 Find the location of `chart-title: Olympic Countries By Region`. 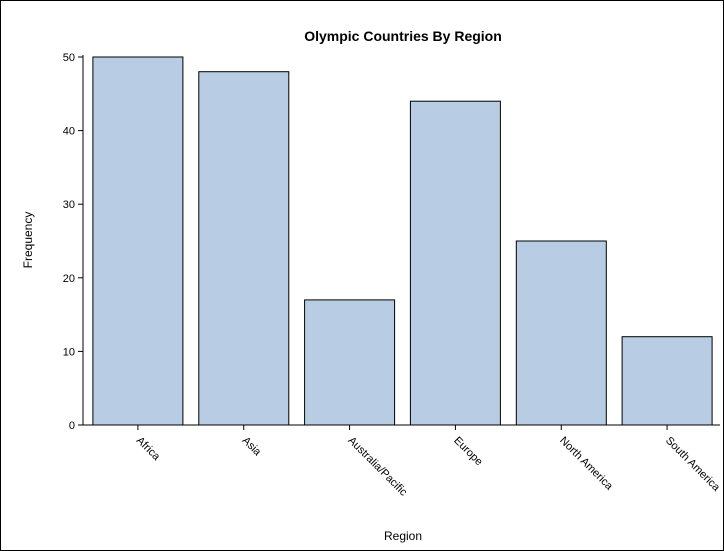

chart-title: Olympic Countries By Region is located at coordinates (403, 36).